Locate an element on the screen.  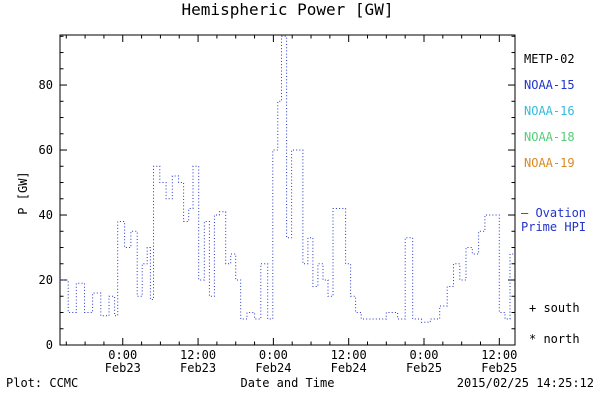
x-axis-label: Date and Time is located at coordinates (287, 383).